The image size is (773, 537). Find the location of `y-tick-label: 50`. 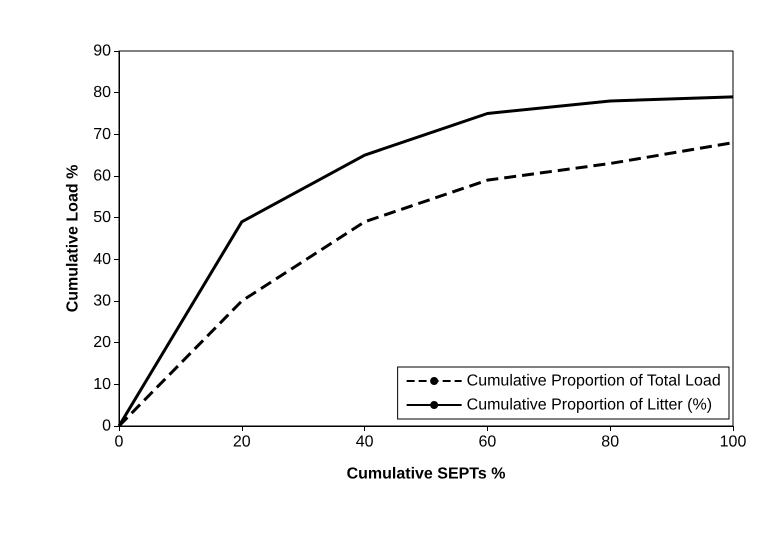

y-tick-label: 50 is located at coordinates (102, 217).